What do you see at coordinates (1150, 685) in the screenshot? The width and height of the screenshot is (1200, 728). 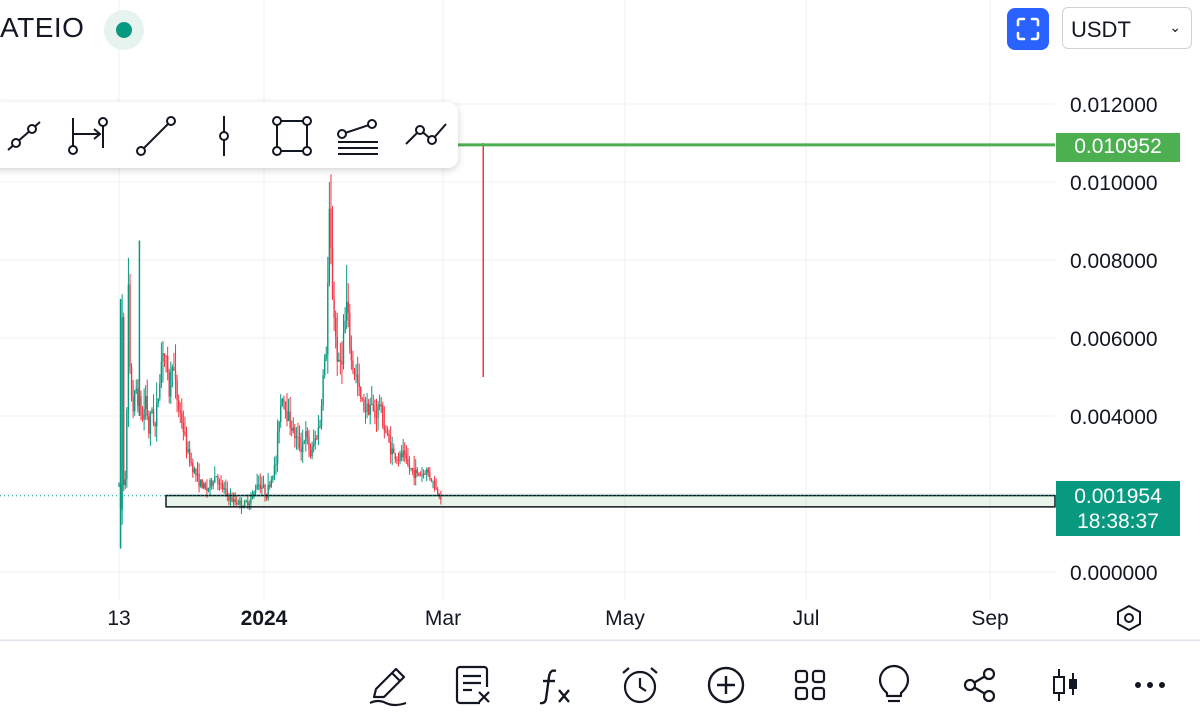 I see `more-button` at bounding box center [1150, 685].